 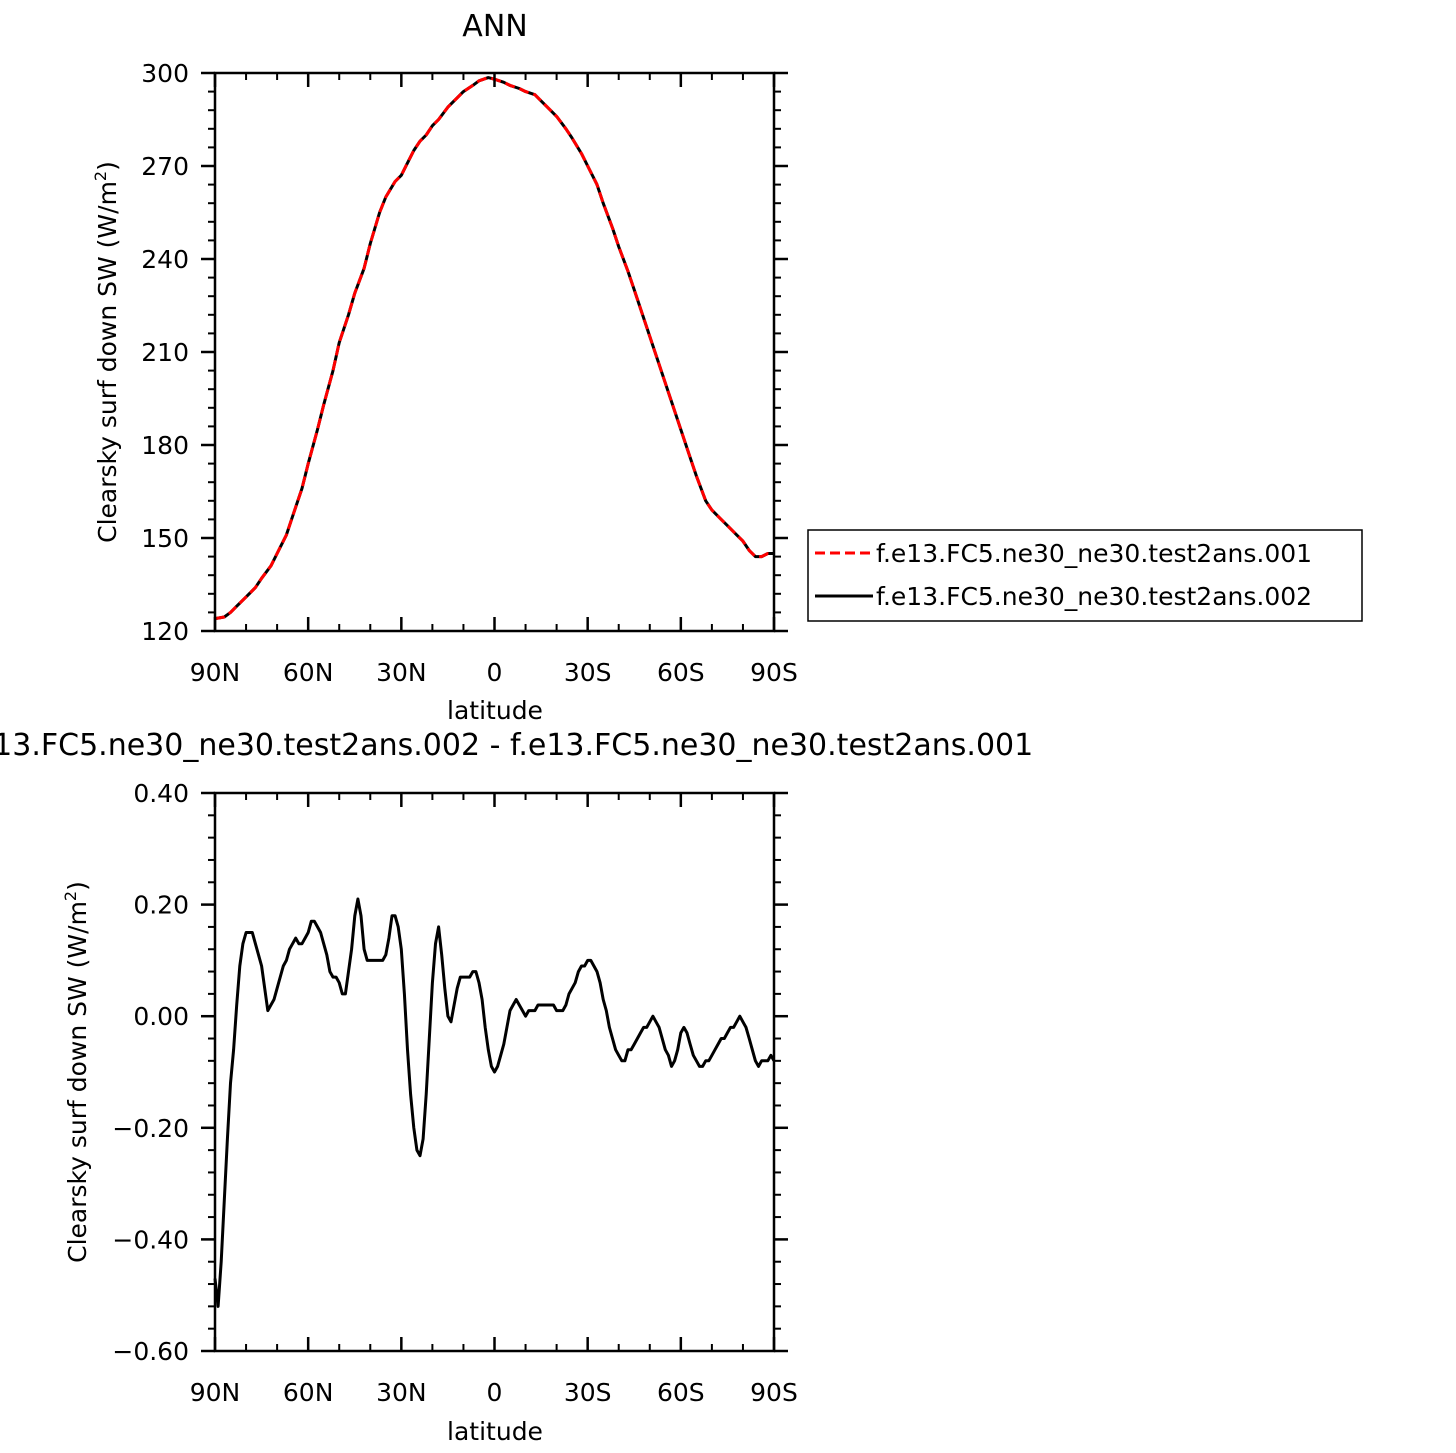 I want to click on y-tick-label: 300, so click(x=165, y=73).